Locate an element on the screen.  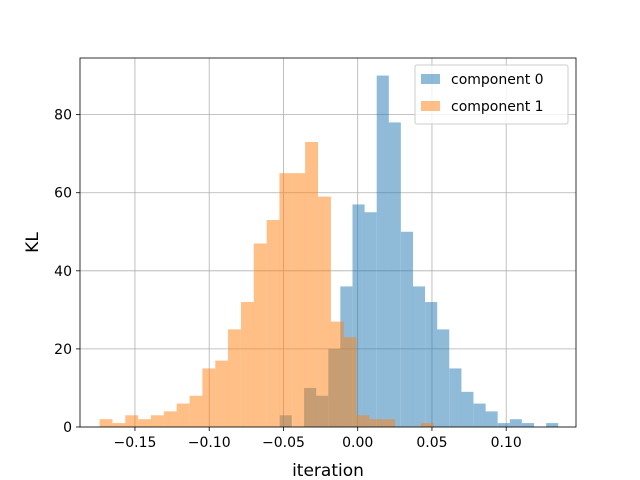
y-tick-label: 0 is located at coordinates (67, 428).